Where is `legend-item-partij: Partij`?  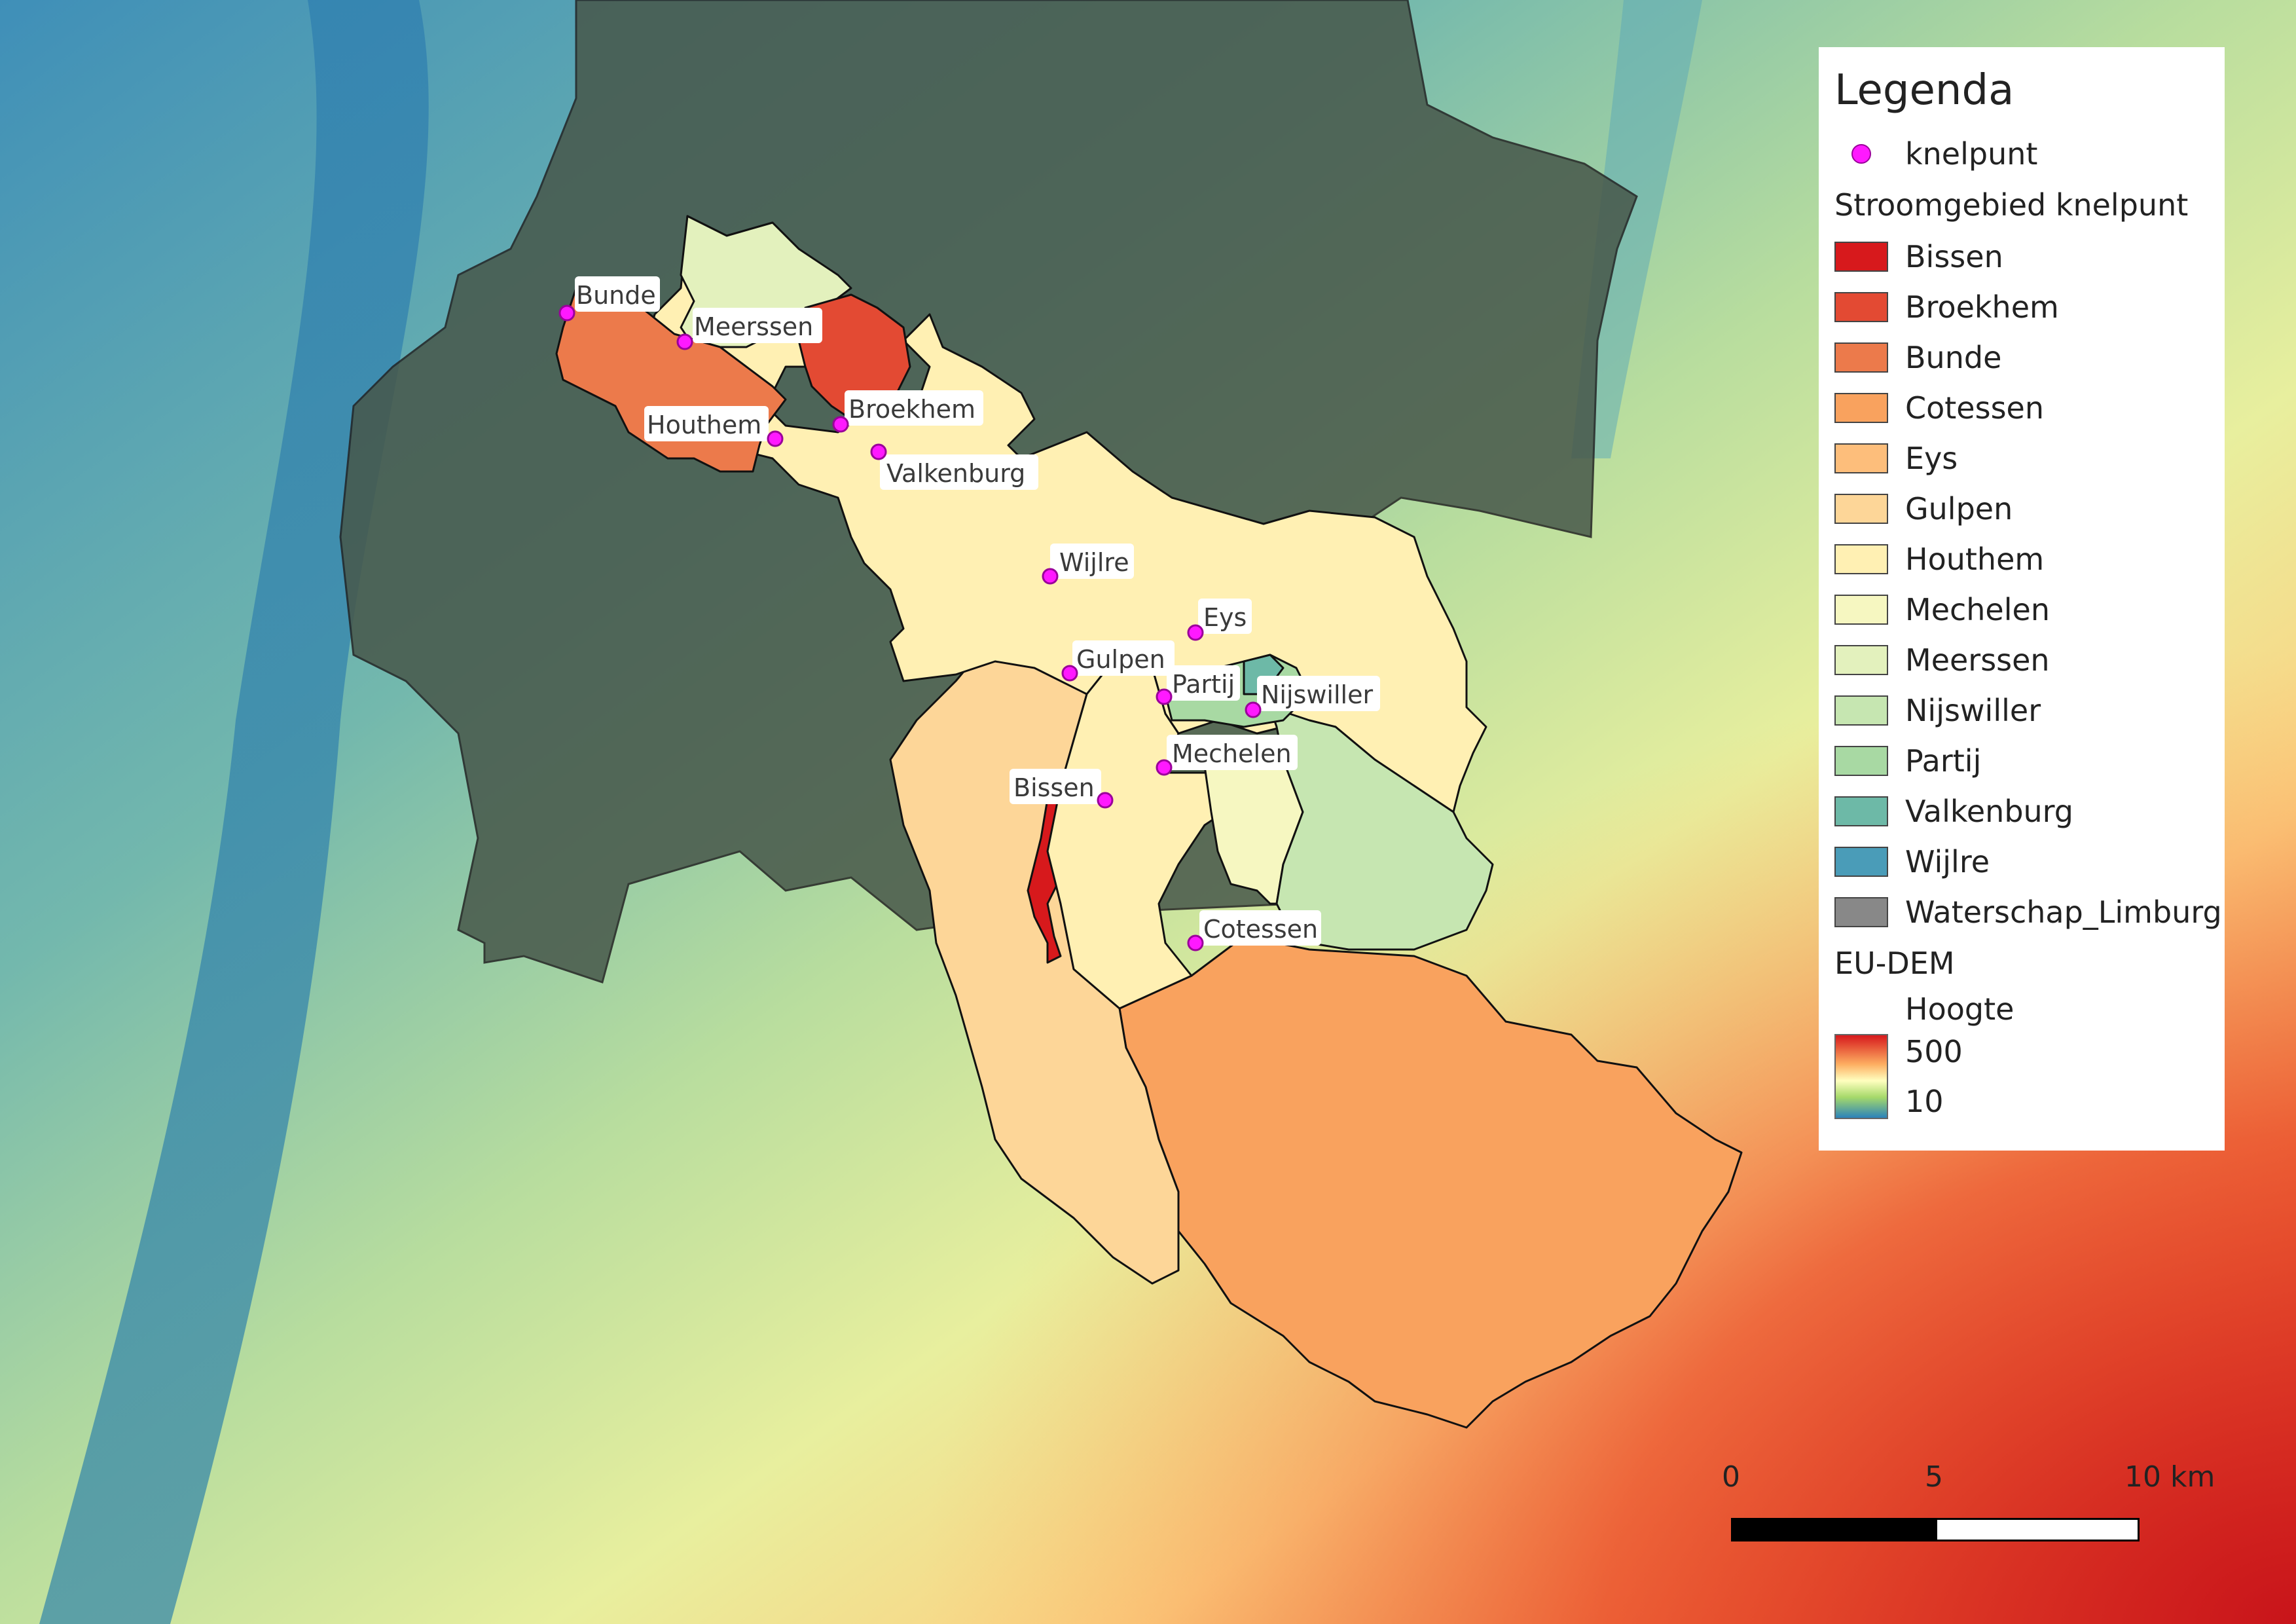
legend-item-partij: Partij is located at coordinates (2021, 760).